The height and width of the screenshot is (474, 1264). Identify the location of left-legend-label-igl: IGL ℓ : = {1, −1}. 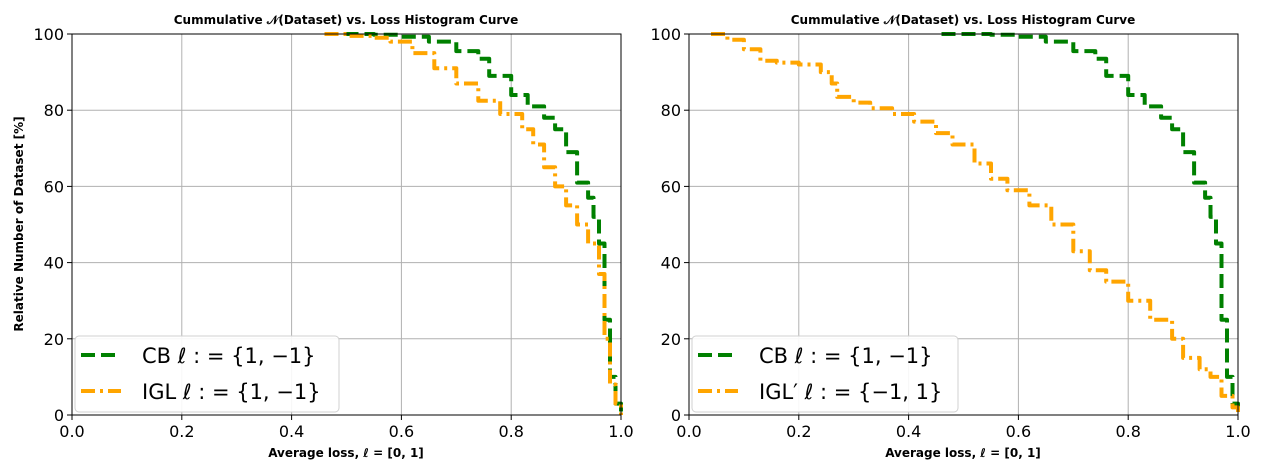
(231, 392).